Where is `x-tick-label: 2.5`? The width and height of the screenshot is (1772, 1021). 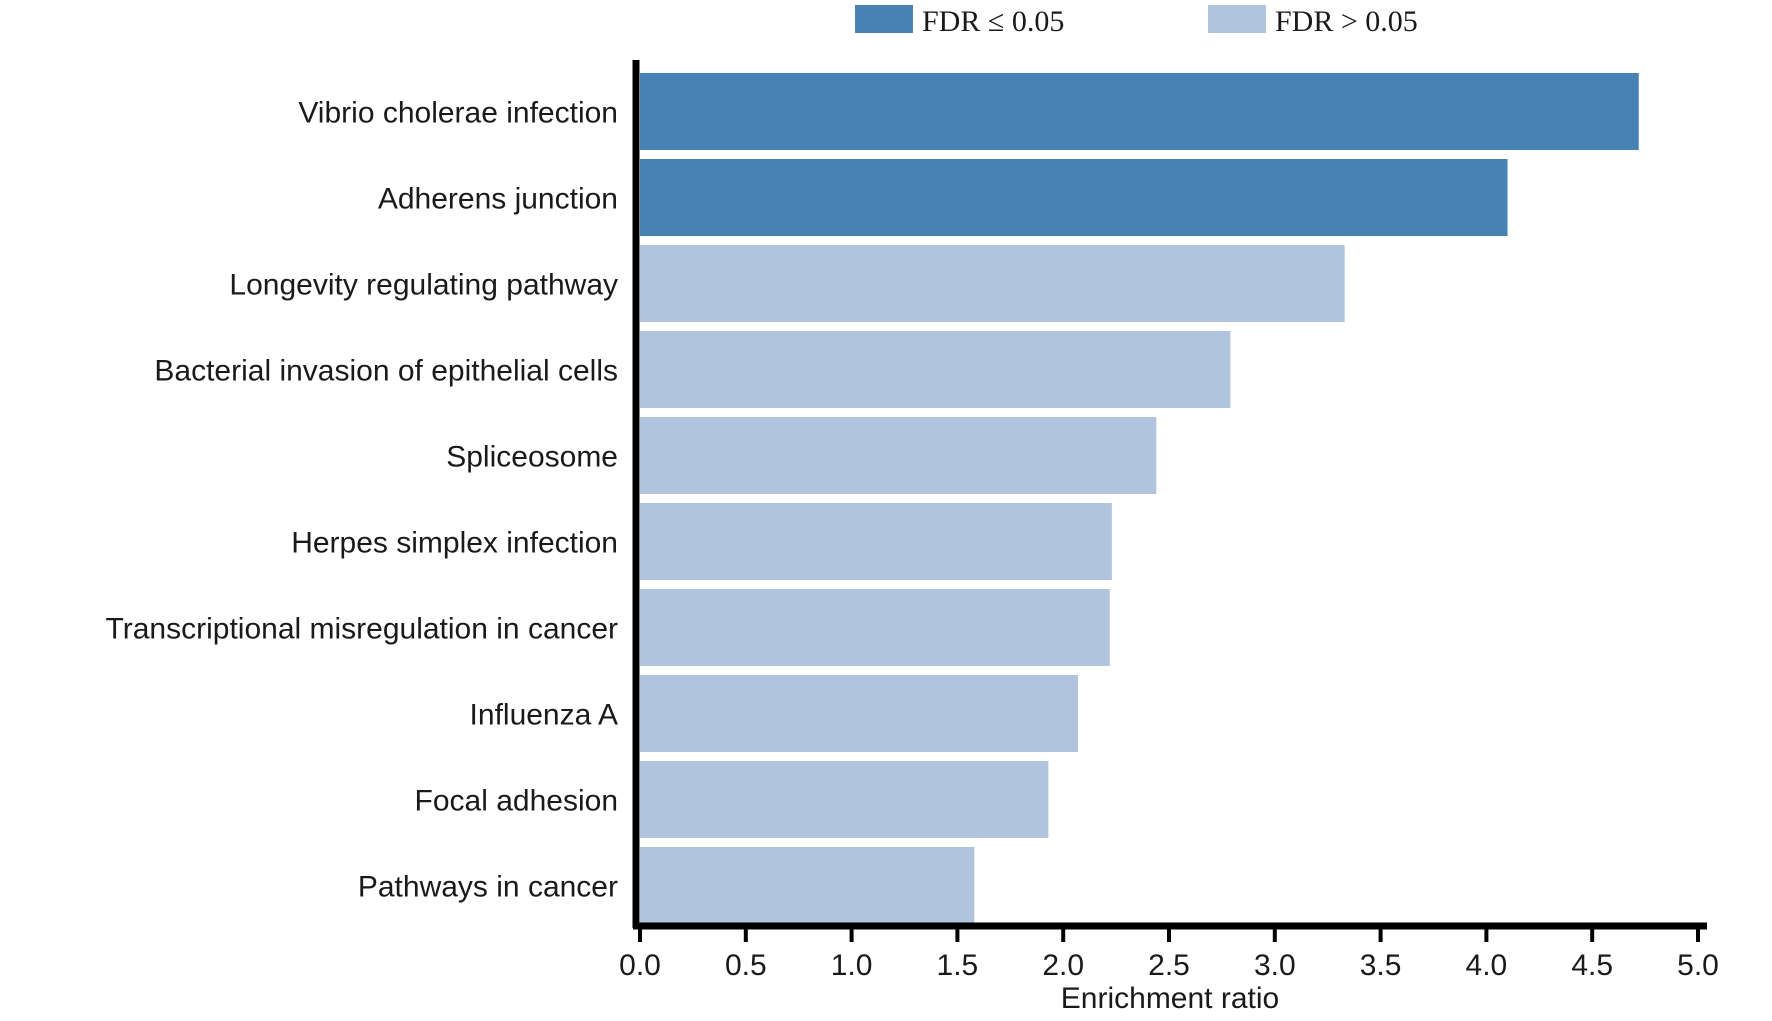 x-tick-label: 2.5 is located at coordinates (1169, 965).